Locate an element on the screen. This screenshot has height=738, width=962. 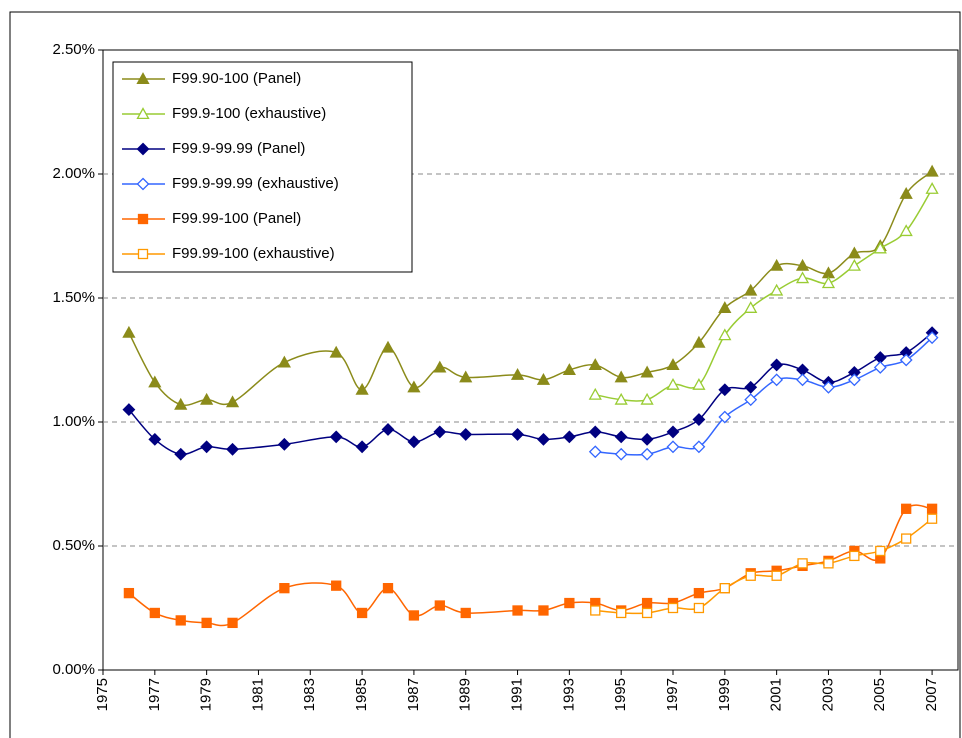
legend-label: F99.9-99.99 (Panel) is located at coordinates (238, 148).